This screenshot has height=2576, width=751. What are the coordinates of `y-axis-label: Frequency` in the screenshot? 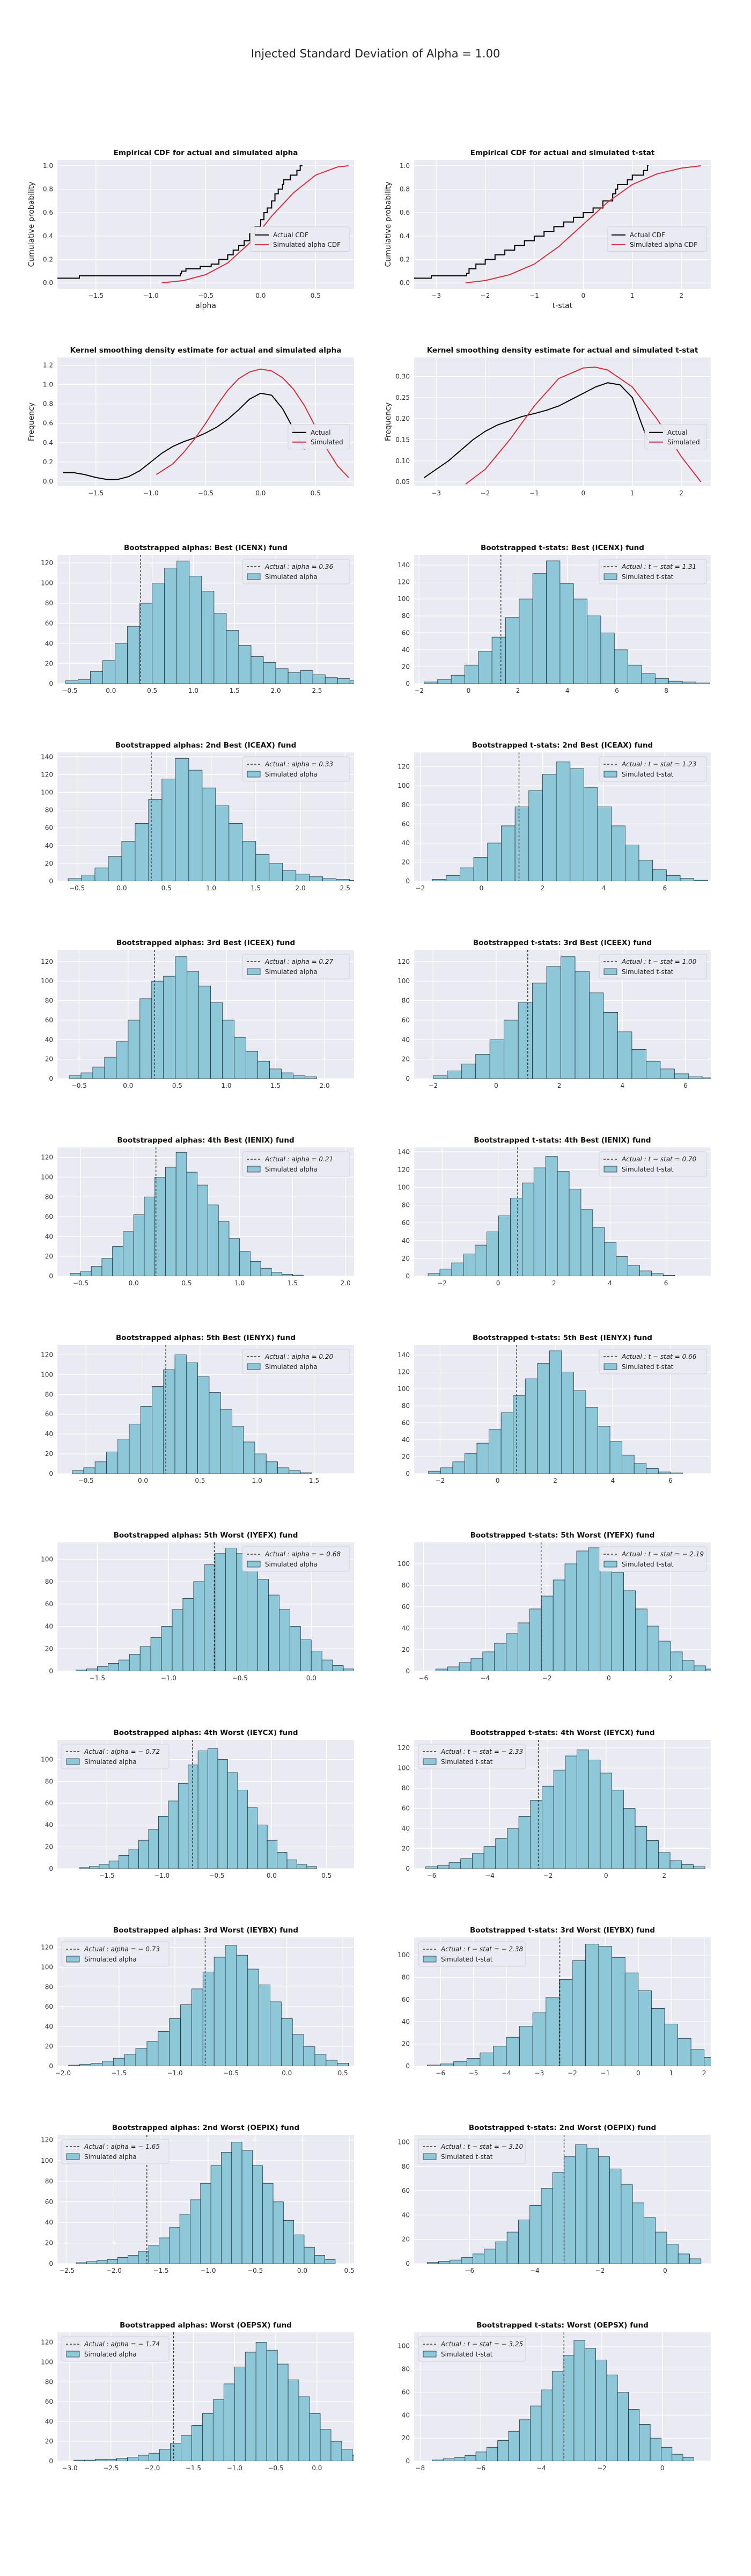 It's located at (31, 421).